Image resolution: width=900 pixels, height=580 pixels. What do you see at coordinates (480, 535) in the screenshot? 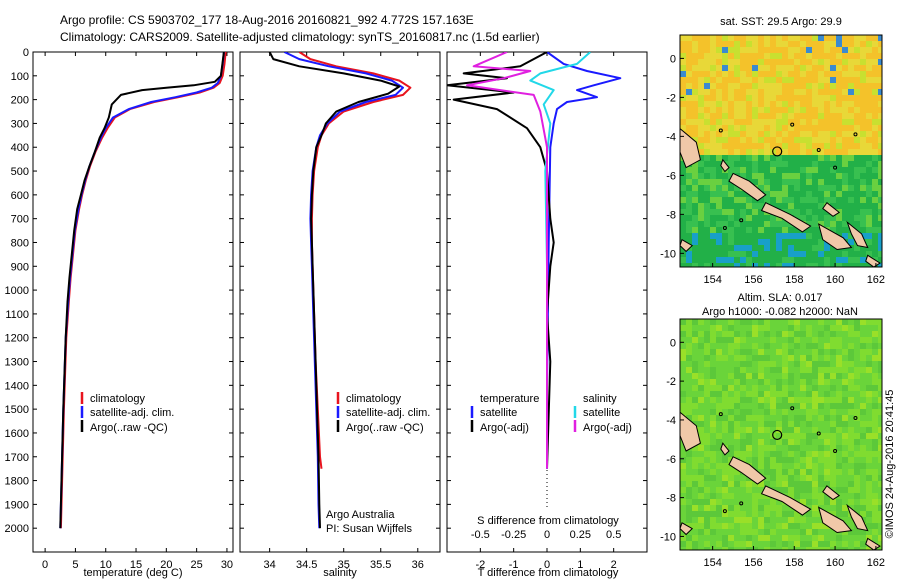
I see `s-tick-label: -0.5` at bounding box center [480, 535].